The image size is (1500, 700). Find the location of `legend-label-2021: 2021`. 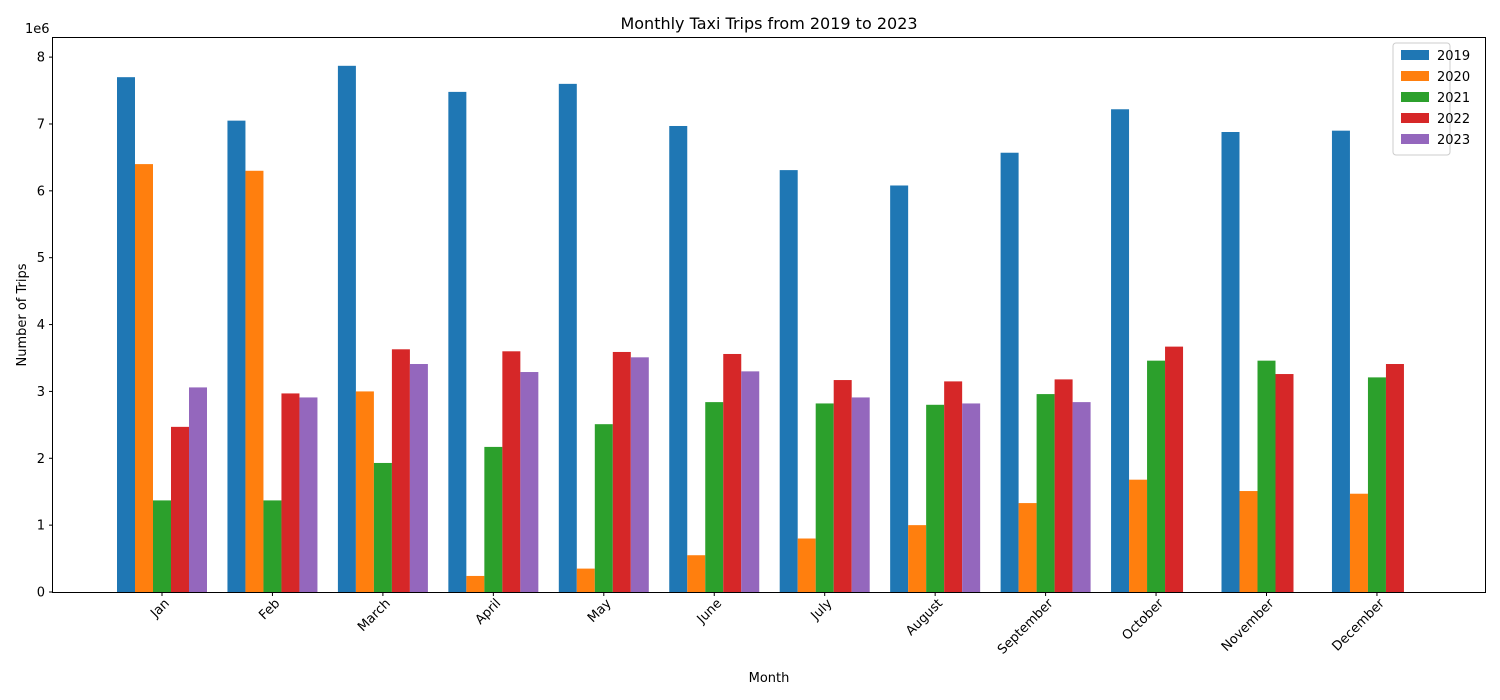

legend-label-2021: 2021 is located at coordinates (1453, 98).